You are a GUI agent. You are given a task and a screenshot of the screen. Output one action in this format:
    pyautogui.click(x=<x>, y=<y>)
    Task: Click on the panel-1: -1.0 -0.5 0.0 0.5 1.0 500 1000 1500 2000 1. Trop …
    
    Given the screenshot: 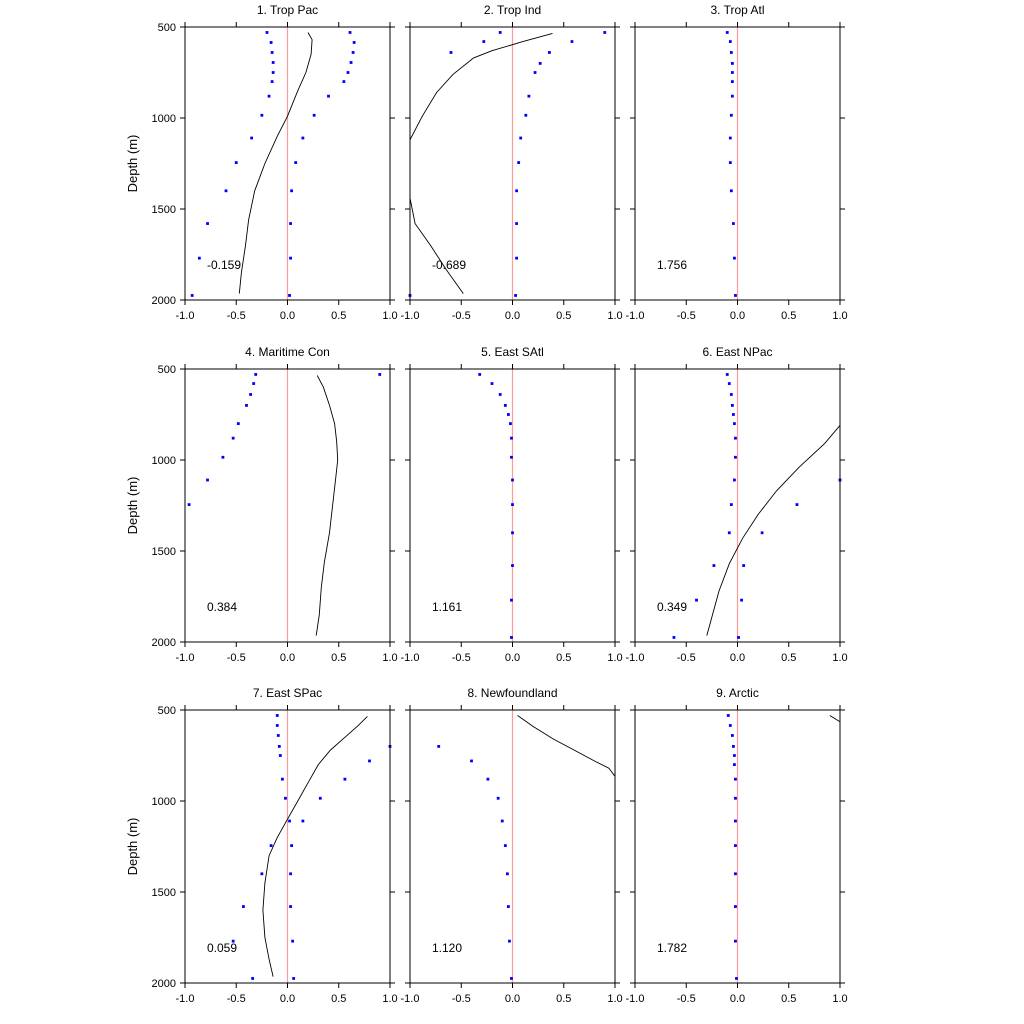 What is the action you would take?
    pyautogui.click(x=261, y=162)
    